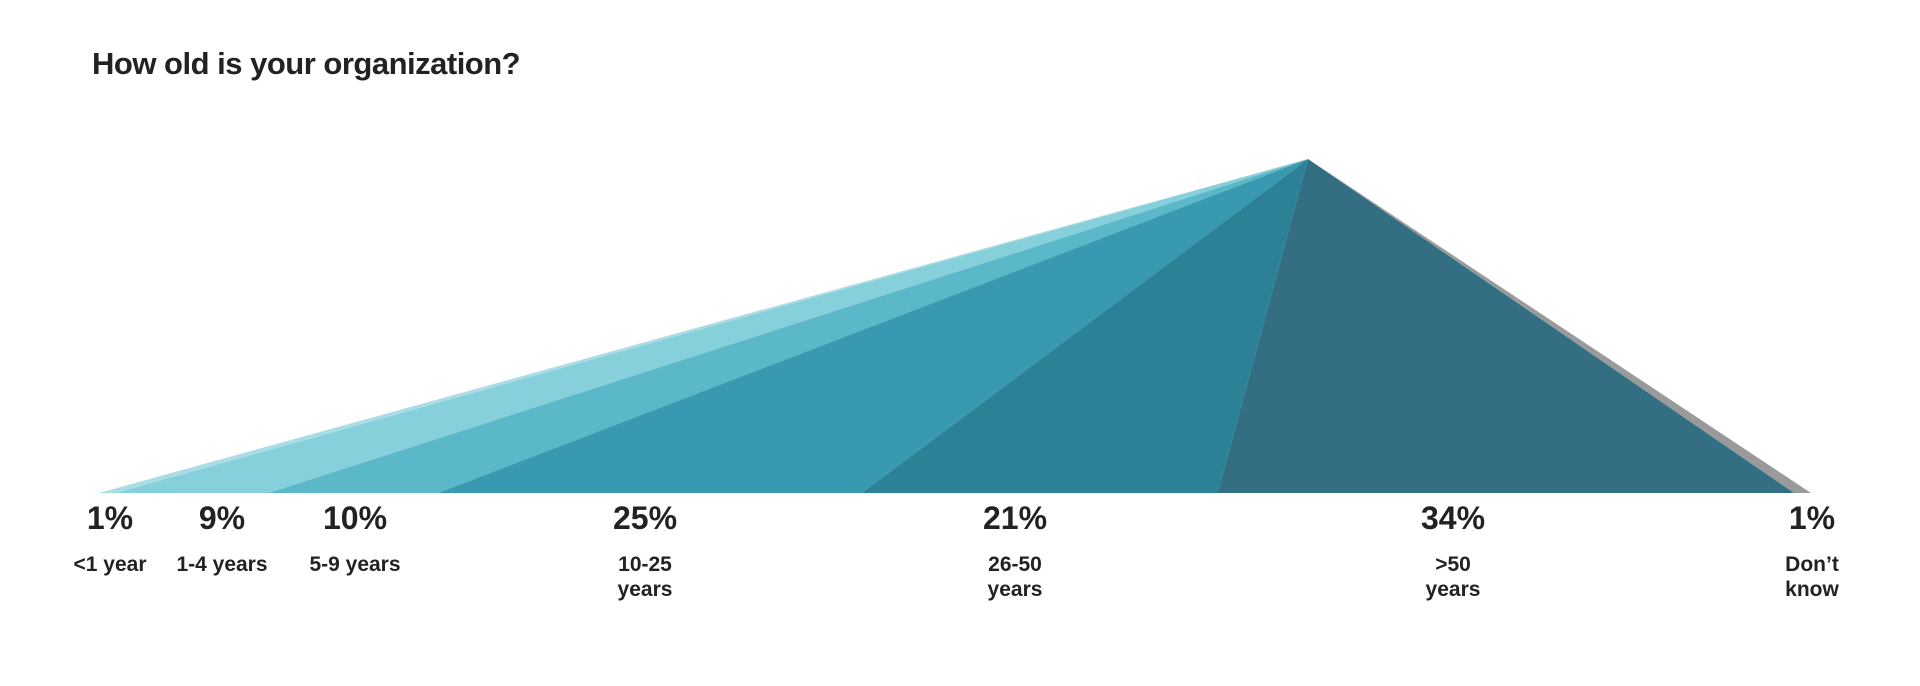  I want to click on value-label: 34%, so click(1453, 518).